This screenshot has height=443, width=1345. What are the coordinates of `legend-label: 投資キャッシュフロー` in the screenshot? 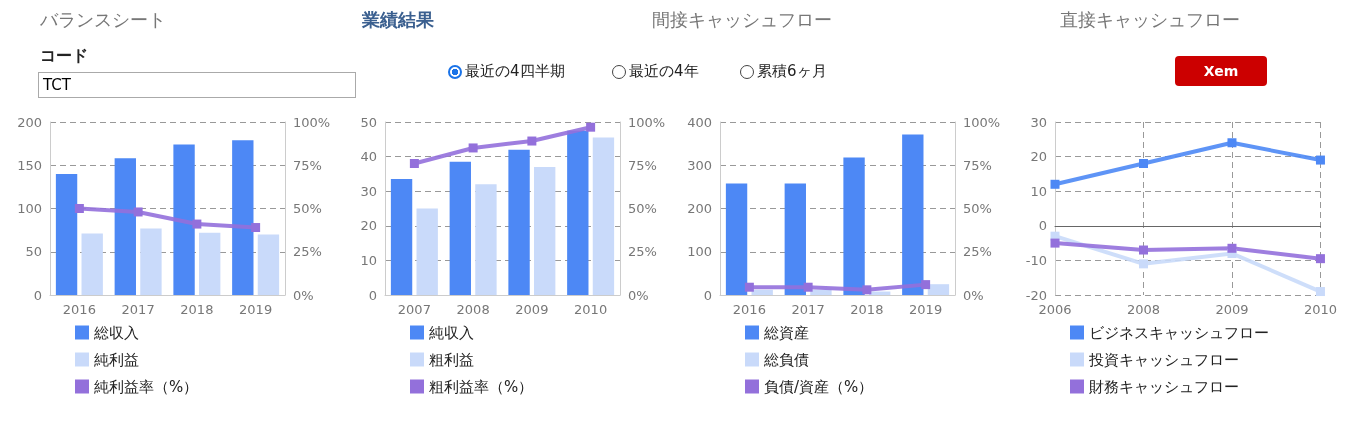 It's located at (1163, 359).